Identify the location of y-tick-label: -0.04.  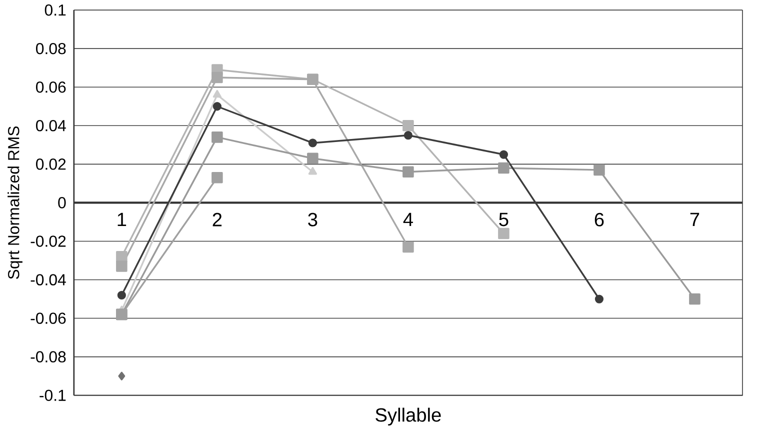
(48, 280).